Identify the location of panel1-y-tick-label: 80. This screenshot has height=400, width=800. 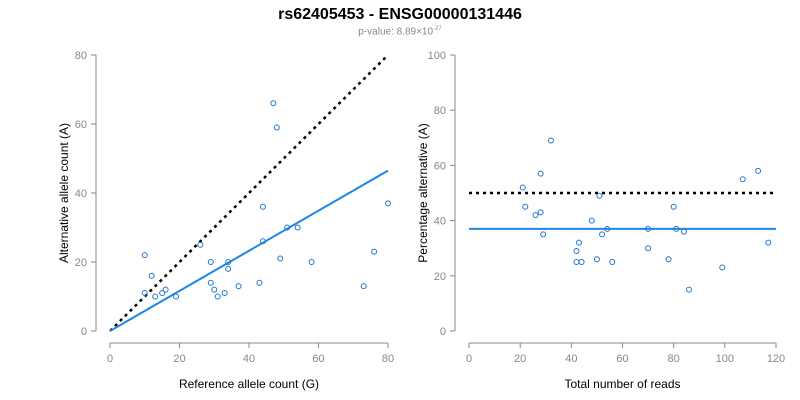
(81, 56).